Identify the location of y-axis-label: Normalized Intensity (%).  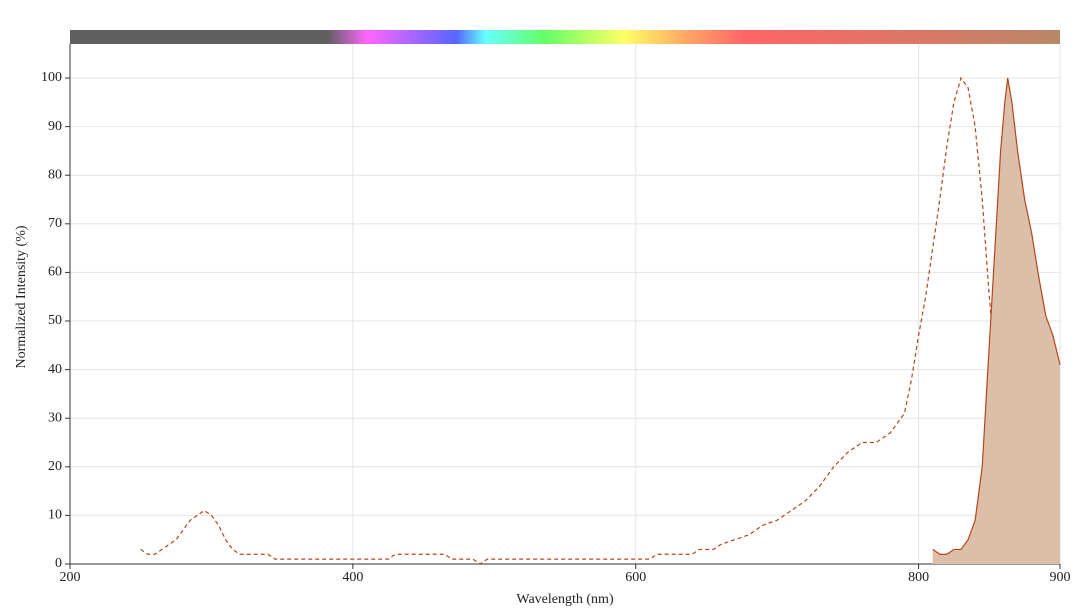
(21, 296).